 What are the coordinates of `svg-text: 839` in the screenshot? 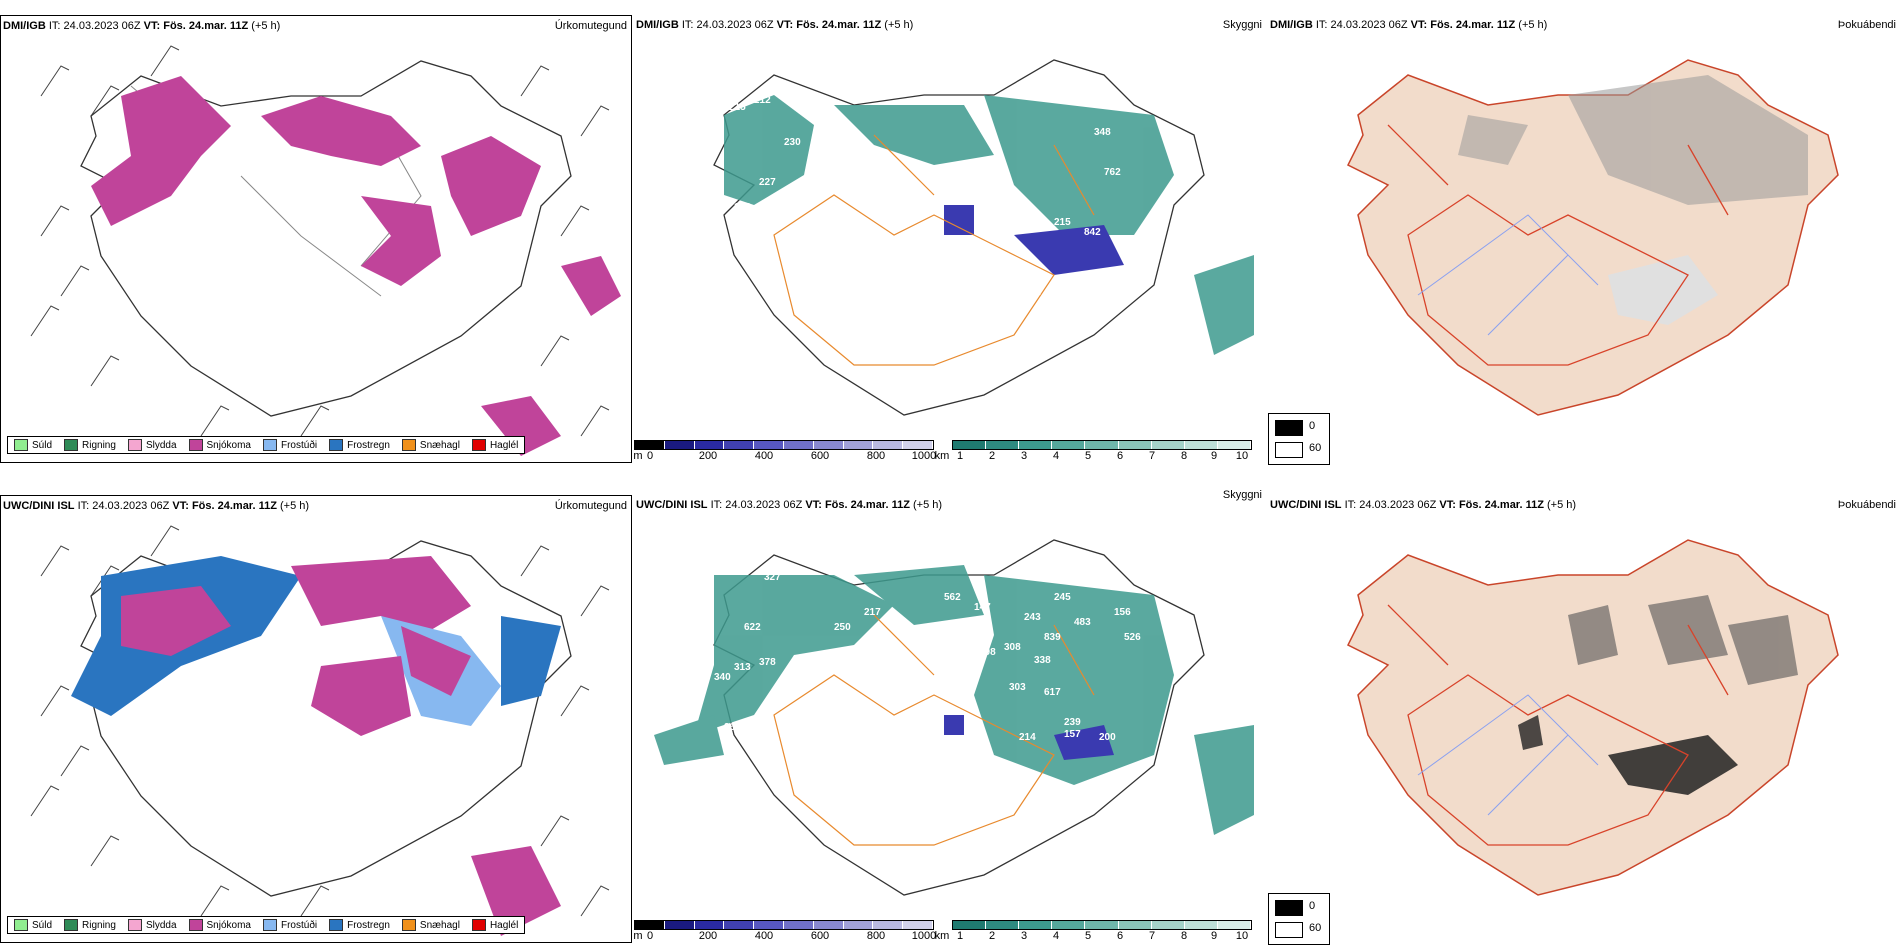 It's located at (1052, 637).